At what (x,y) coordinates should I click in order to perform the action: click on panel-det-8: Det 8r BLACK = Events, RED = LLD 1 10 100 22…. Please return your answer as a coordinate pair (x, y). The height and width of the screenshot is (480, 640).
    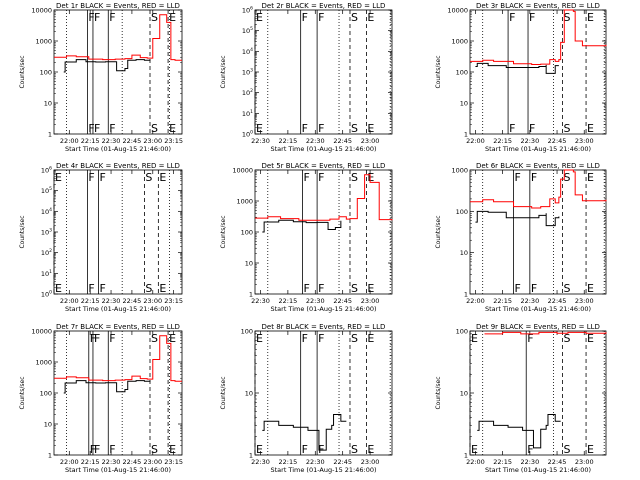
    Looking at the image, I should click on (306, 398).